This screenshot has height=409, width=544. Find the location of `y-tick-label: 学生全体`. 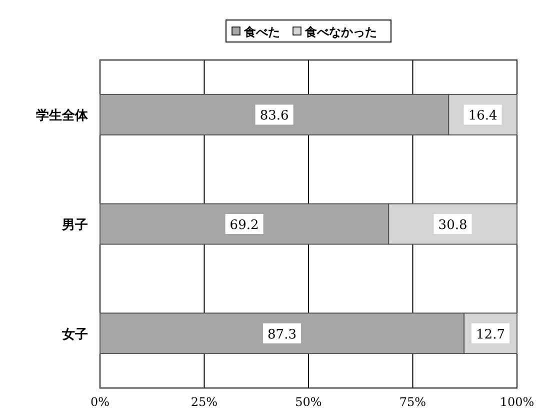

y-tick-label: 学生全体 is located at coordinates (62, 116).